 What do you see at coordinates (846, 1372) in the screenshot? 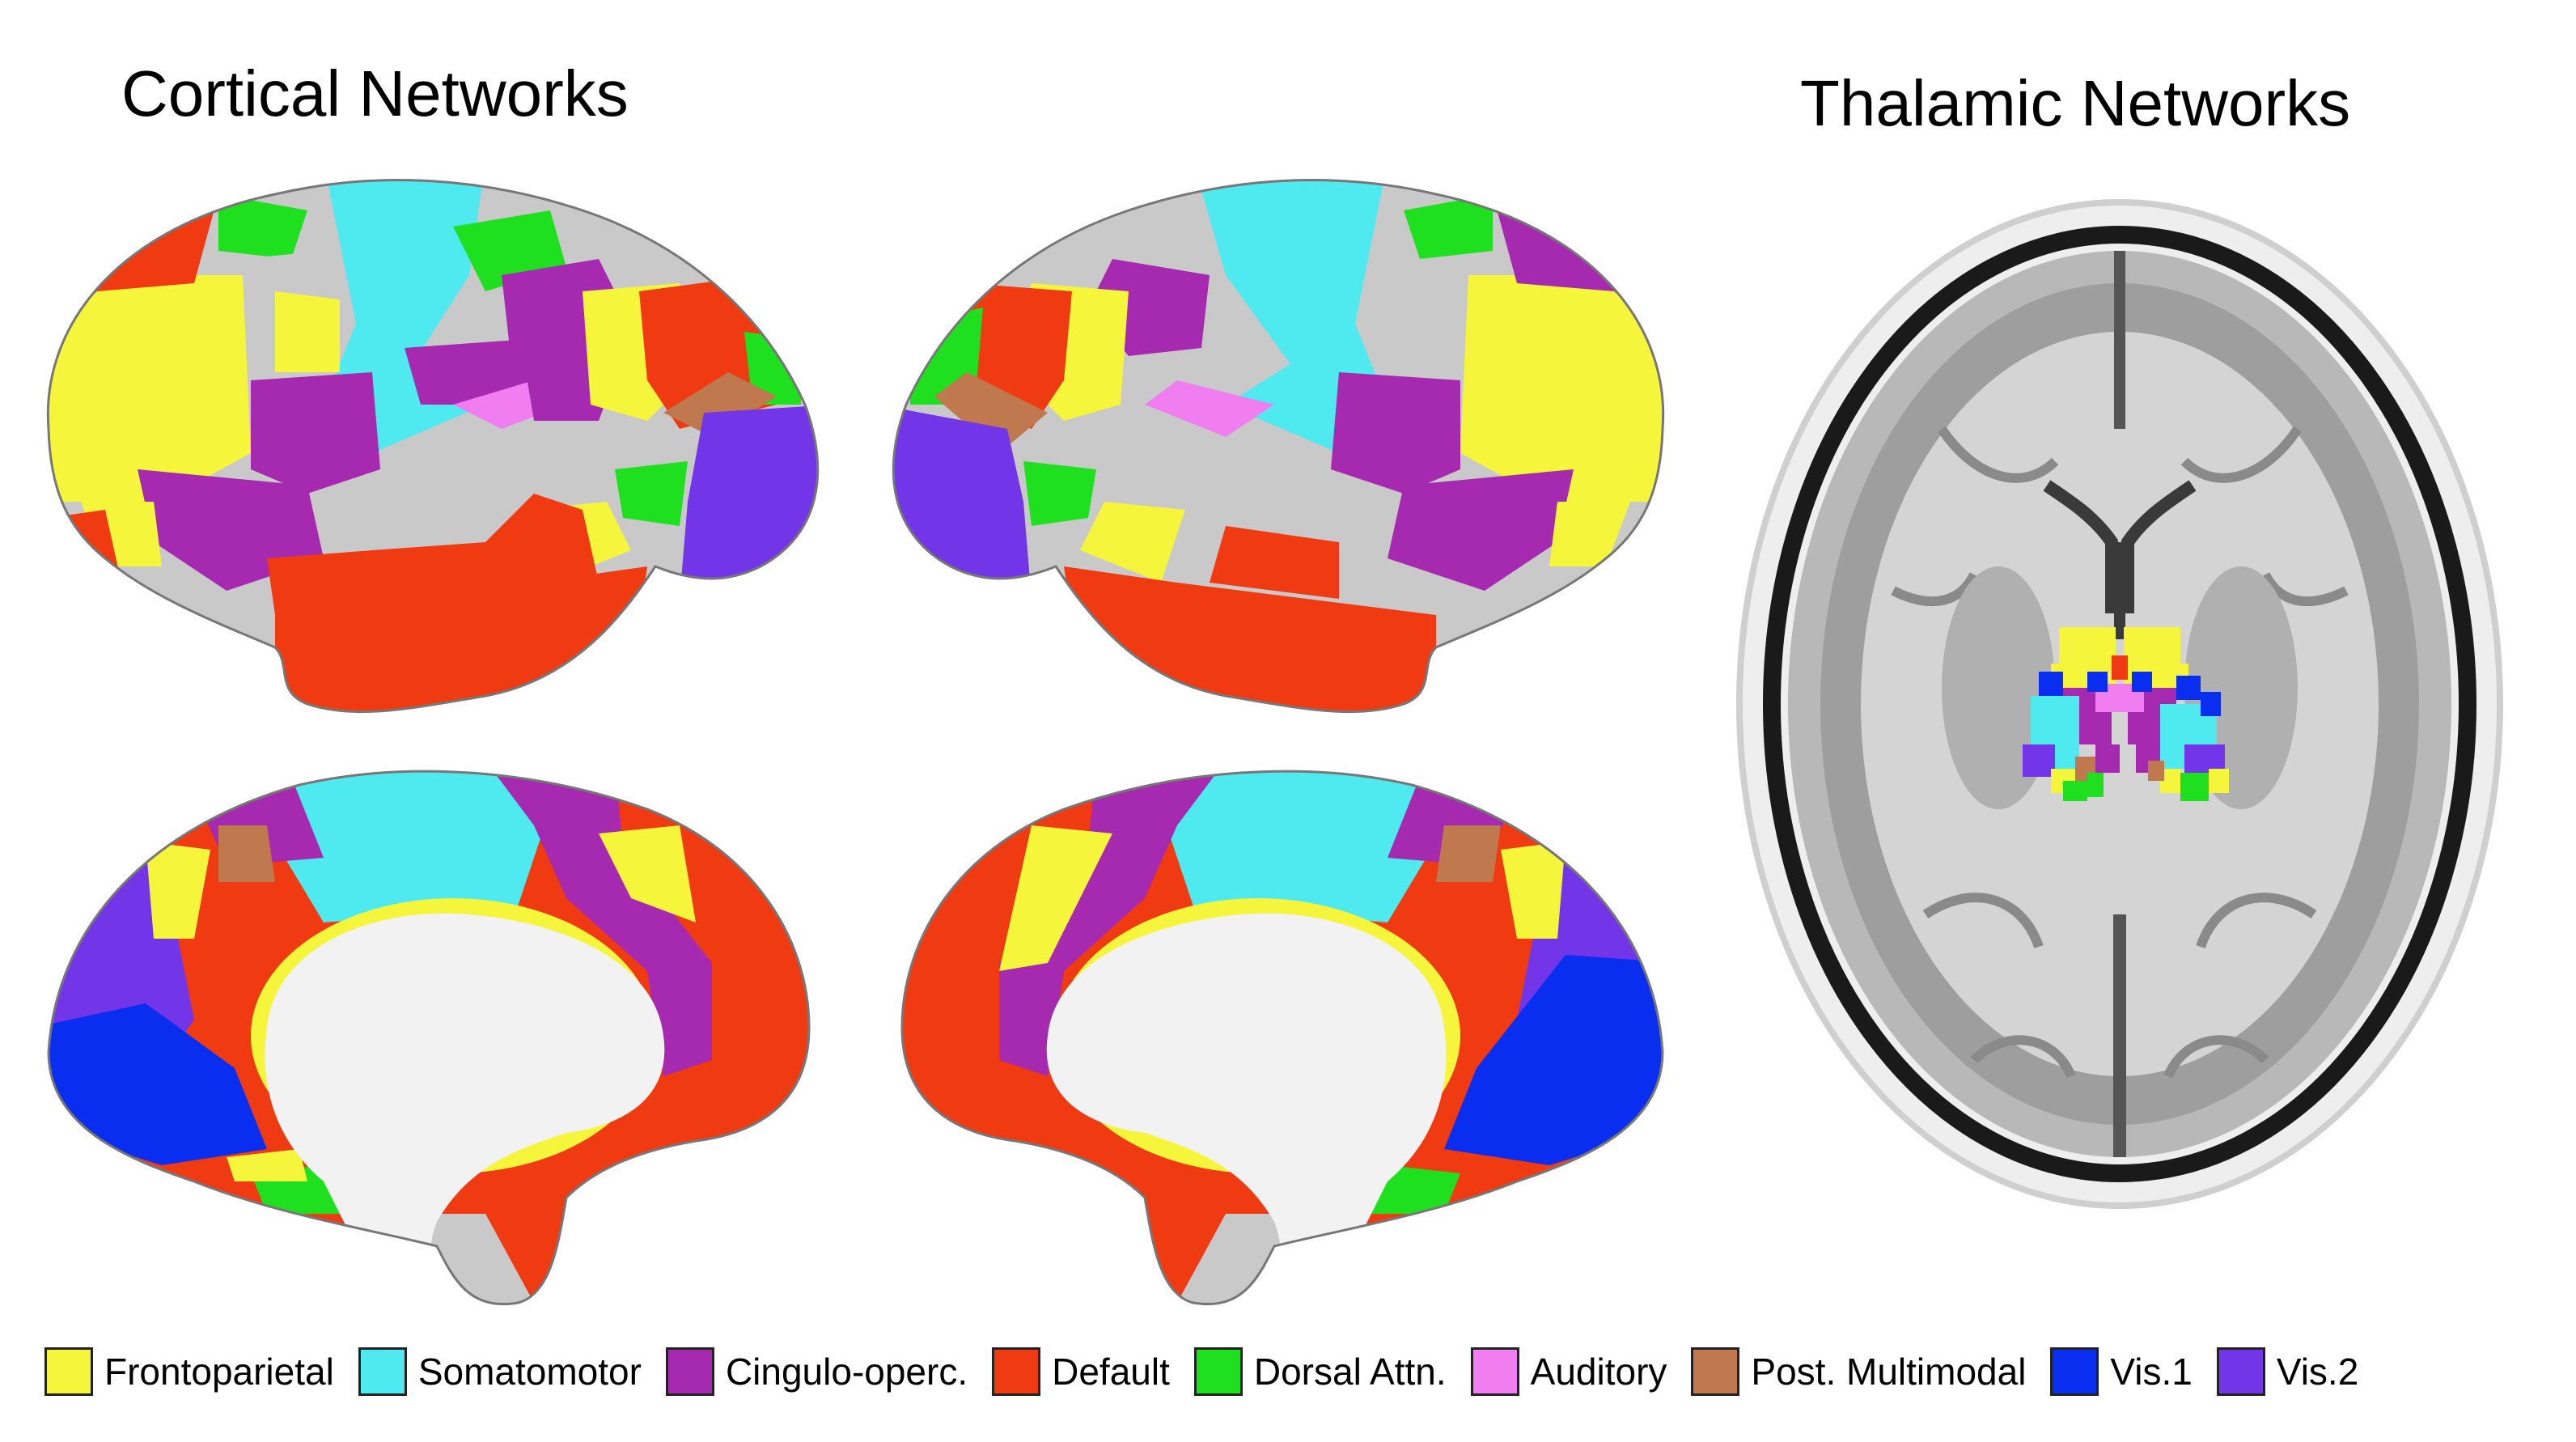
I see `legend-label: Cingulo-operc.` at bounding box center [846, 1372].